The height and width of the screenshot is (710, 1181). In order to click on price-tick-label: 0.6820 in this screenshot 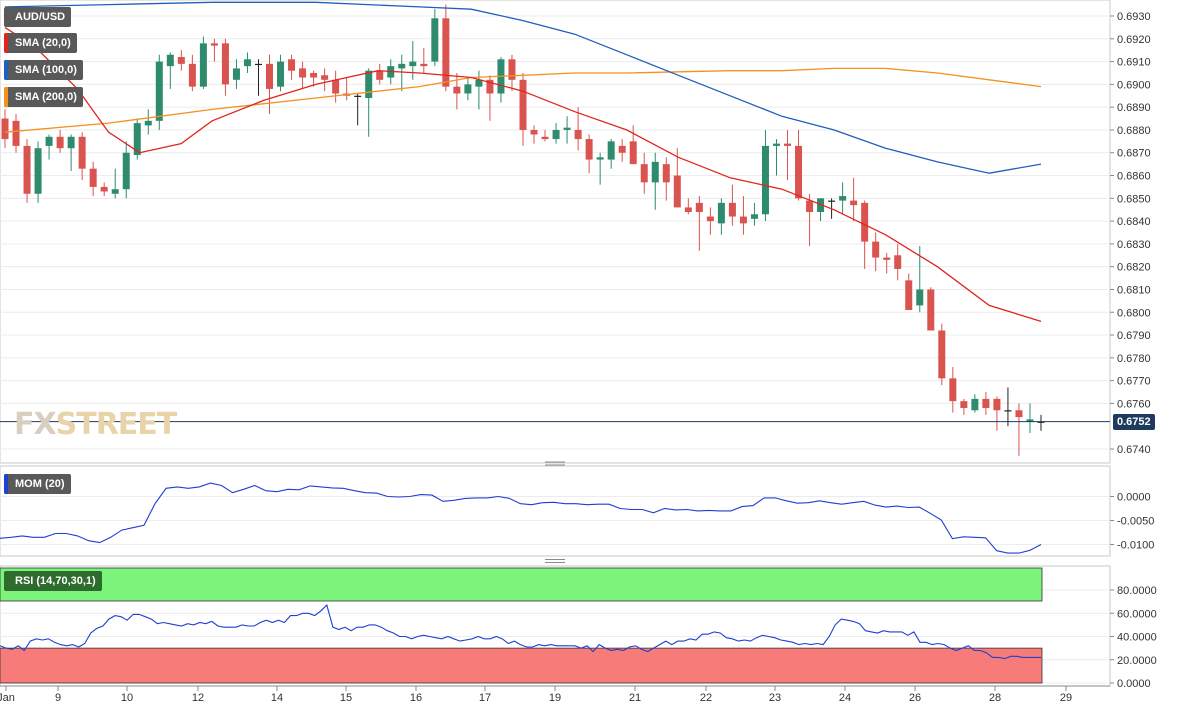, I will do `click(1134, 268)`.